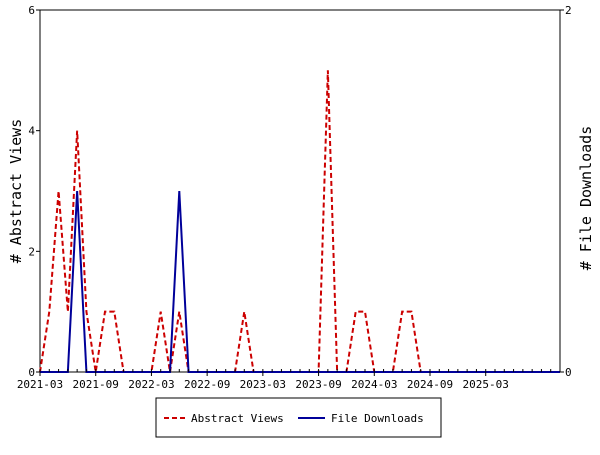 The image size is (600, 455). Describe the element at coordinates (298, 417) in the screenshot. I see `legend: Abstract Views File Downloads` at that location.